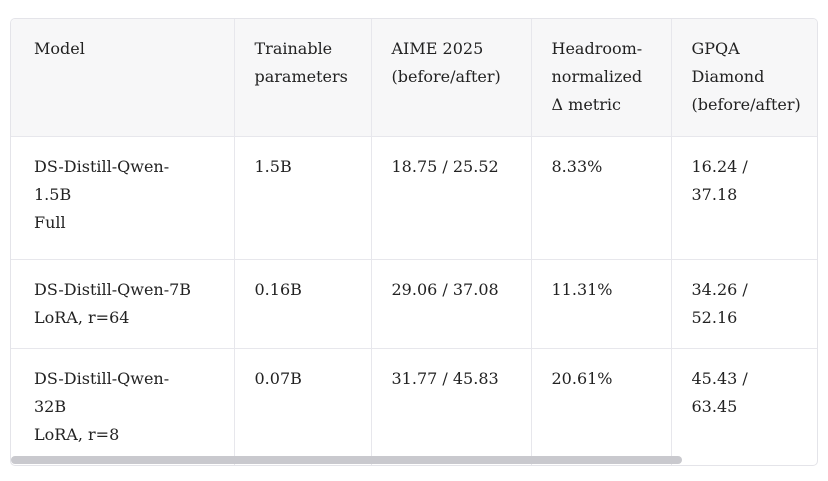 The height and width of the screenshot is (481, 828). What do you see at coordinates (601, 406) in the screenshot?
I see `headroom-delta-cell: 20.61%` at bounding box center [601, 406].